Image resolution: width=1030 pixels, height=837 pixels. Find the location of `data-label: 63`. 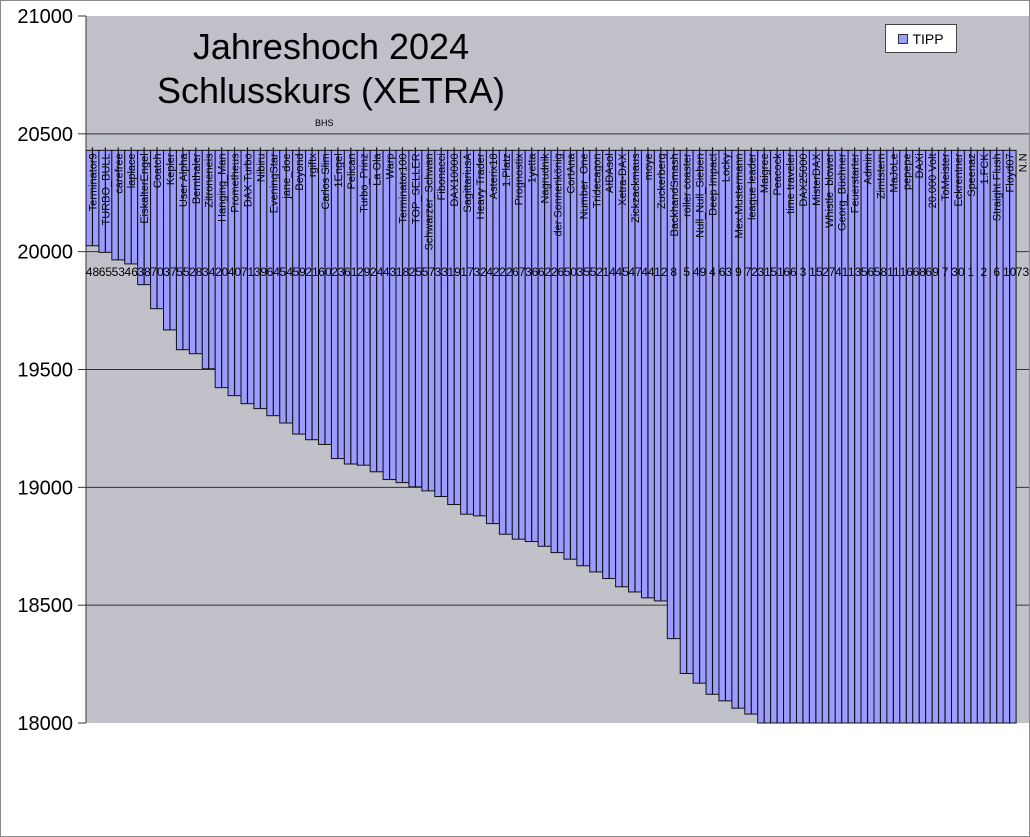

data-label: 63 is located at coordinates (726, 272).